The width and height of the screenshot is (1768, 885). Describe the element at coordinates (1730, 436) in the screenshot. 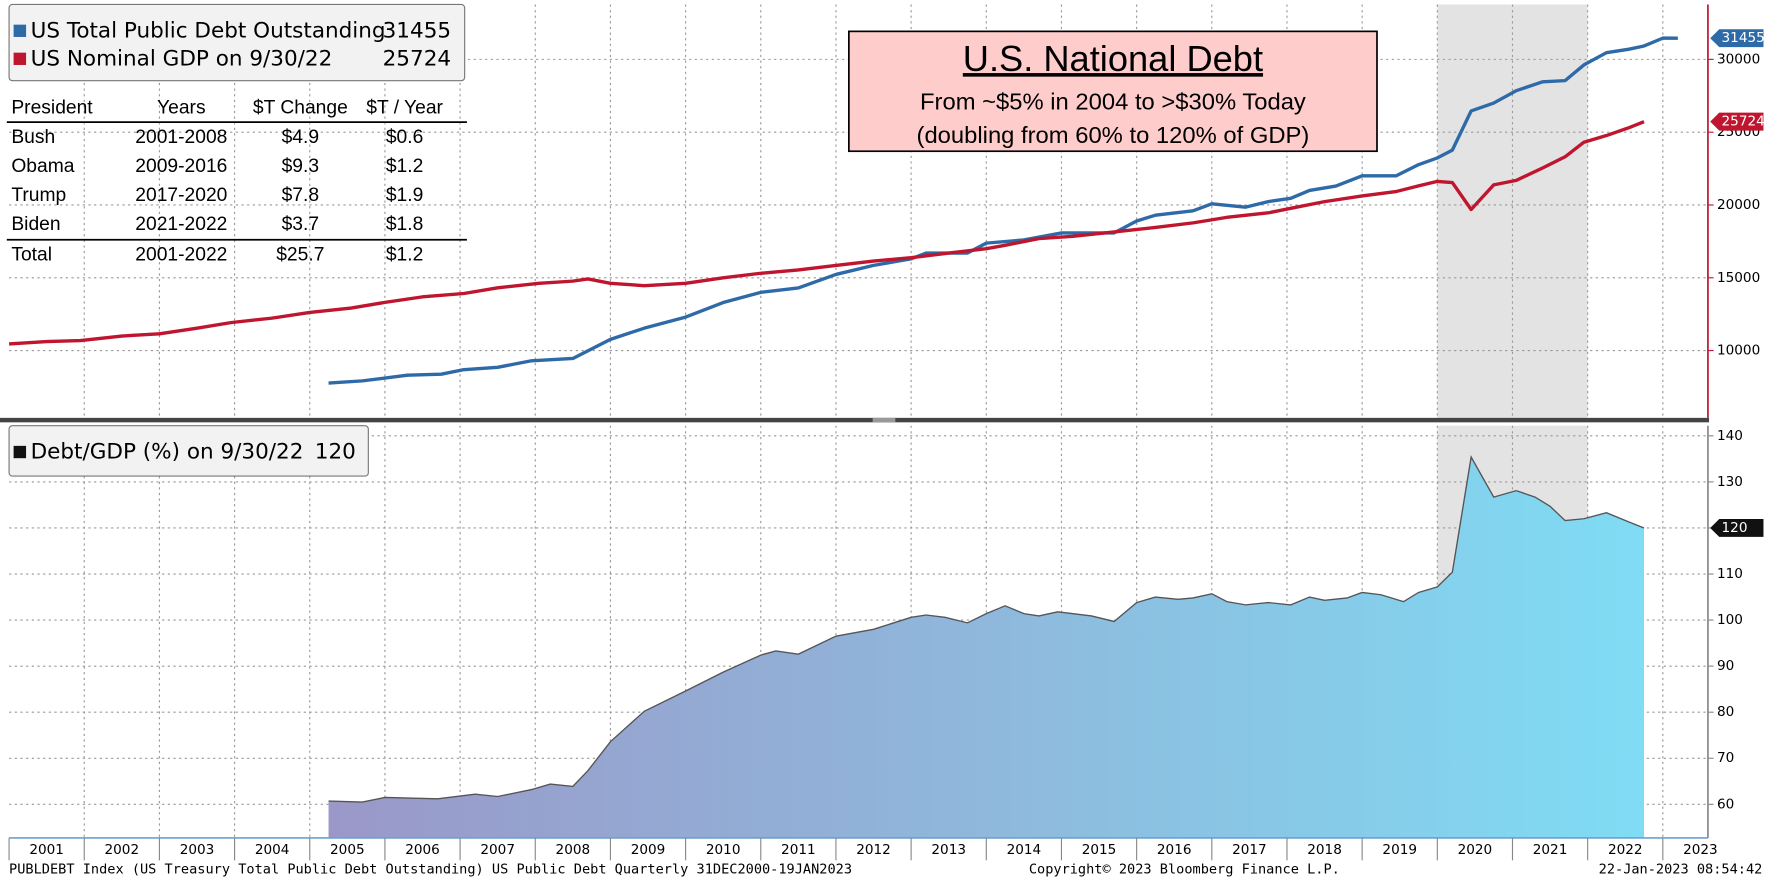

I see `y-tick-label: 140` at that location.